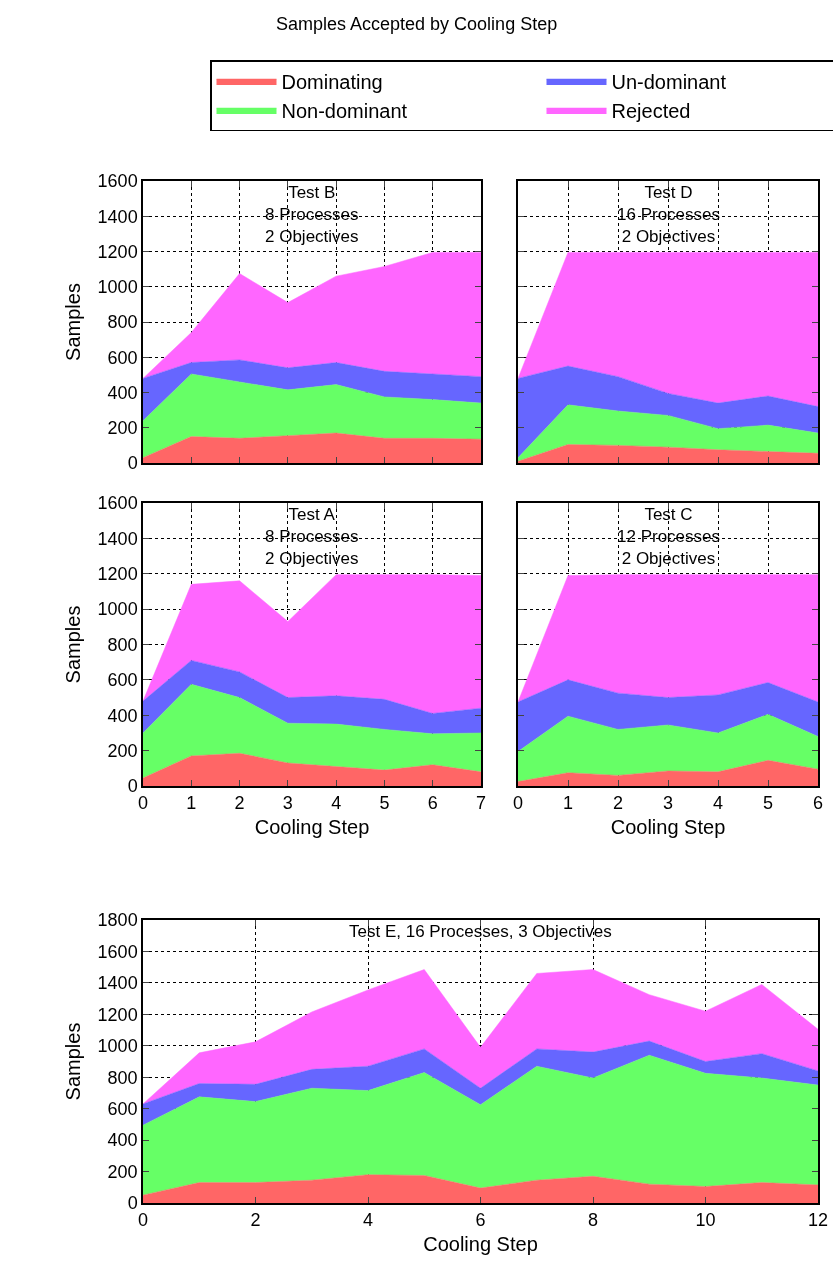 This screenshot has height=1287, width=833. What do you see at coordinates (480, 931) in the screenshot?
I see `chart-title: Test E, 16 Processes, 3 Objectives` at bounding box center [480, 931].